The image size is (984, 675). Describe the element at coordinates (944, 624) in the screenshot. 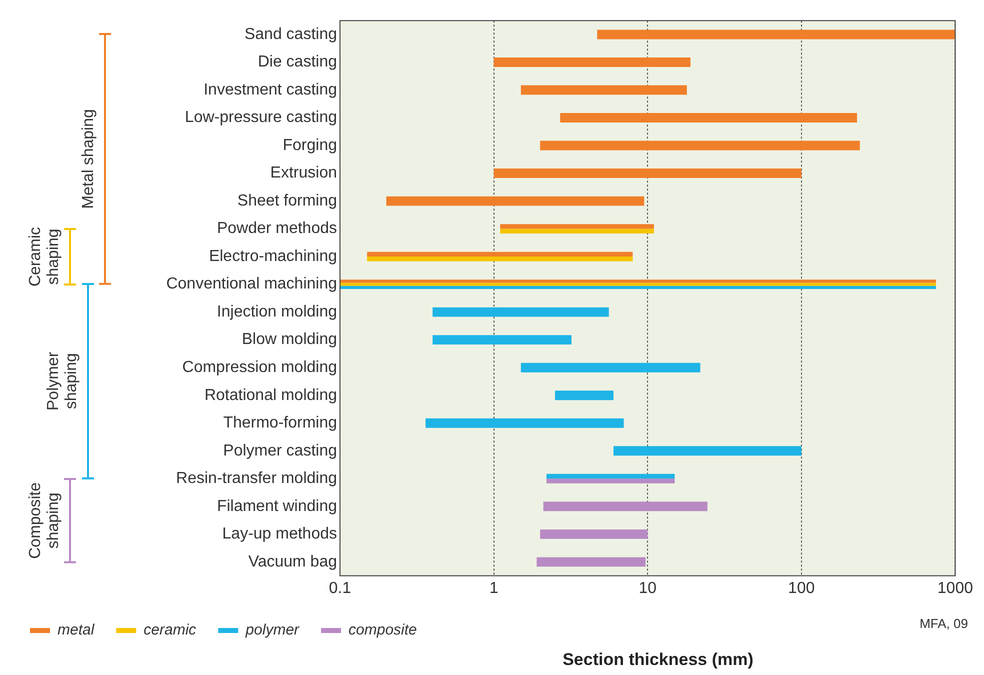

I see `text: MFA, 09` at that location.